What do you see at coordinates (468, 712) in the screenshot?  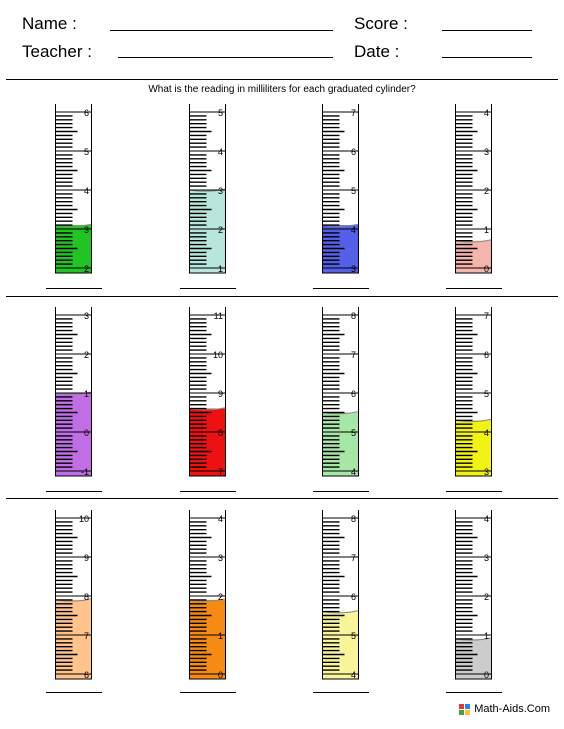 I see `logo-cell-yellow` at bounding box center [468, 712].